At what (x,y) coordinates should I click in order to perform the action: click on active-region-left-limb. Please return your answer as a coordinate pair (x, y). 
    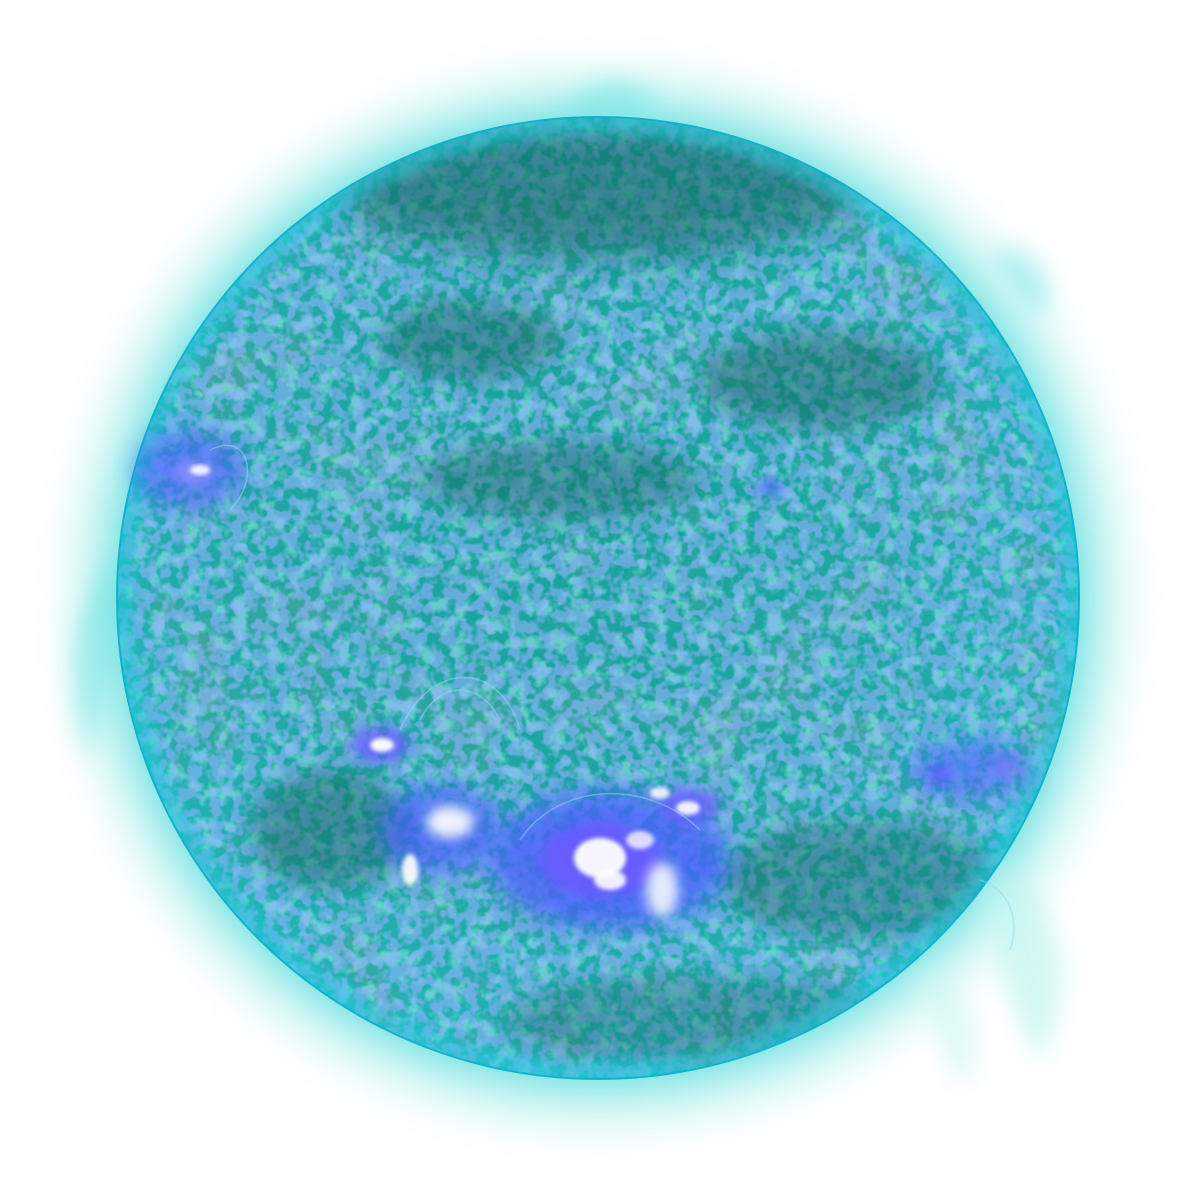
    Looking at the image, I should click on (190, 470).